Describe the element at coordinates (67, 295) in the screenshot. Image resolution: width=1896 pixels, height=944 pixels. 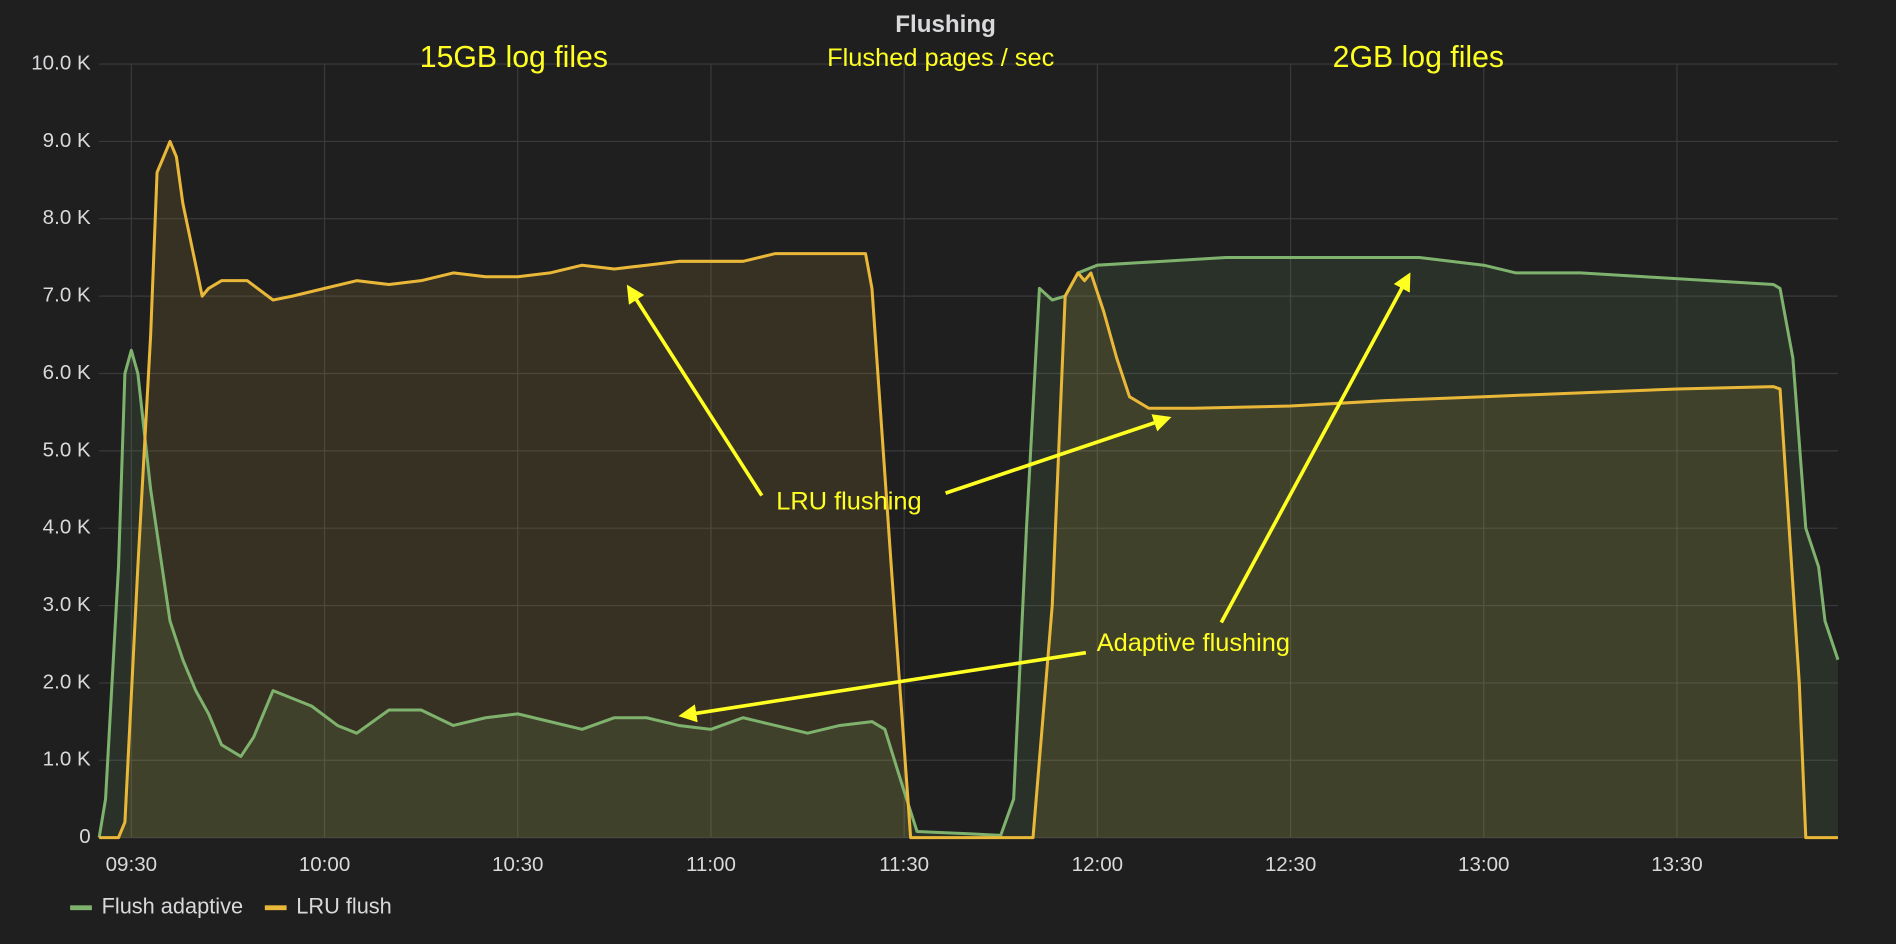
I see `y-tick-label: 7.0 K` at that location.